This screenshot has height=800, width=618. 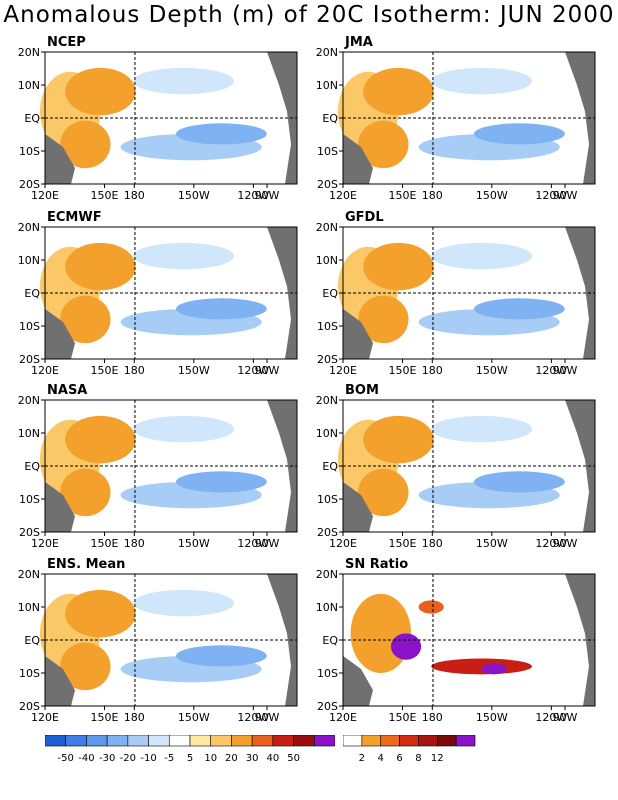 I want to click on panel-title: ECMWF, so click(x=74, y=217).